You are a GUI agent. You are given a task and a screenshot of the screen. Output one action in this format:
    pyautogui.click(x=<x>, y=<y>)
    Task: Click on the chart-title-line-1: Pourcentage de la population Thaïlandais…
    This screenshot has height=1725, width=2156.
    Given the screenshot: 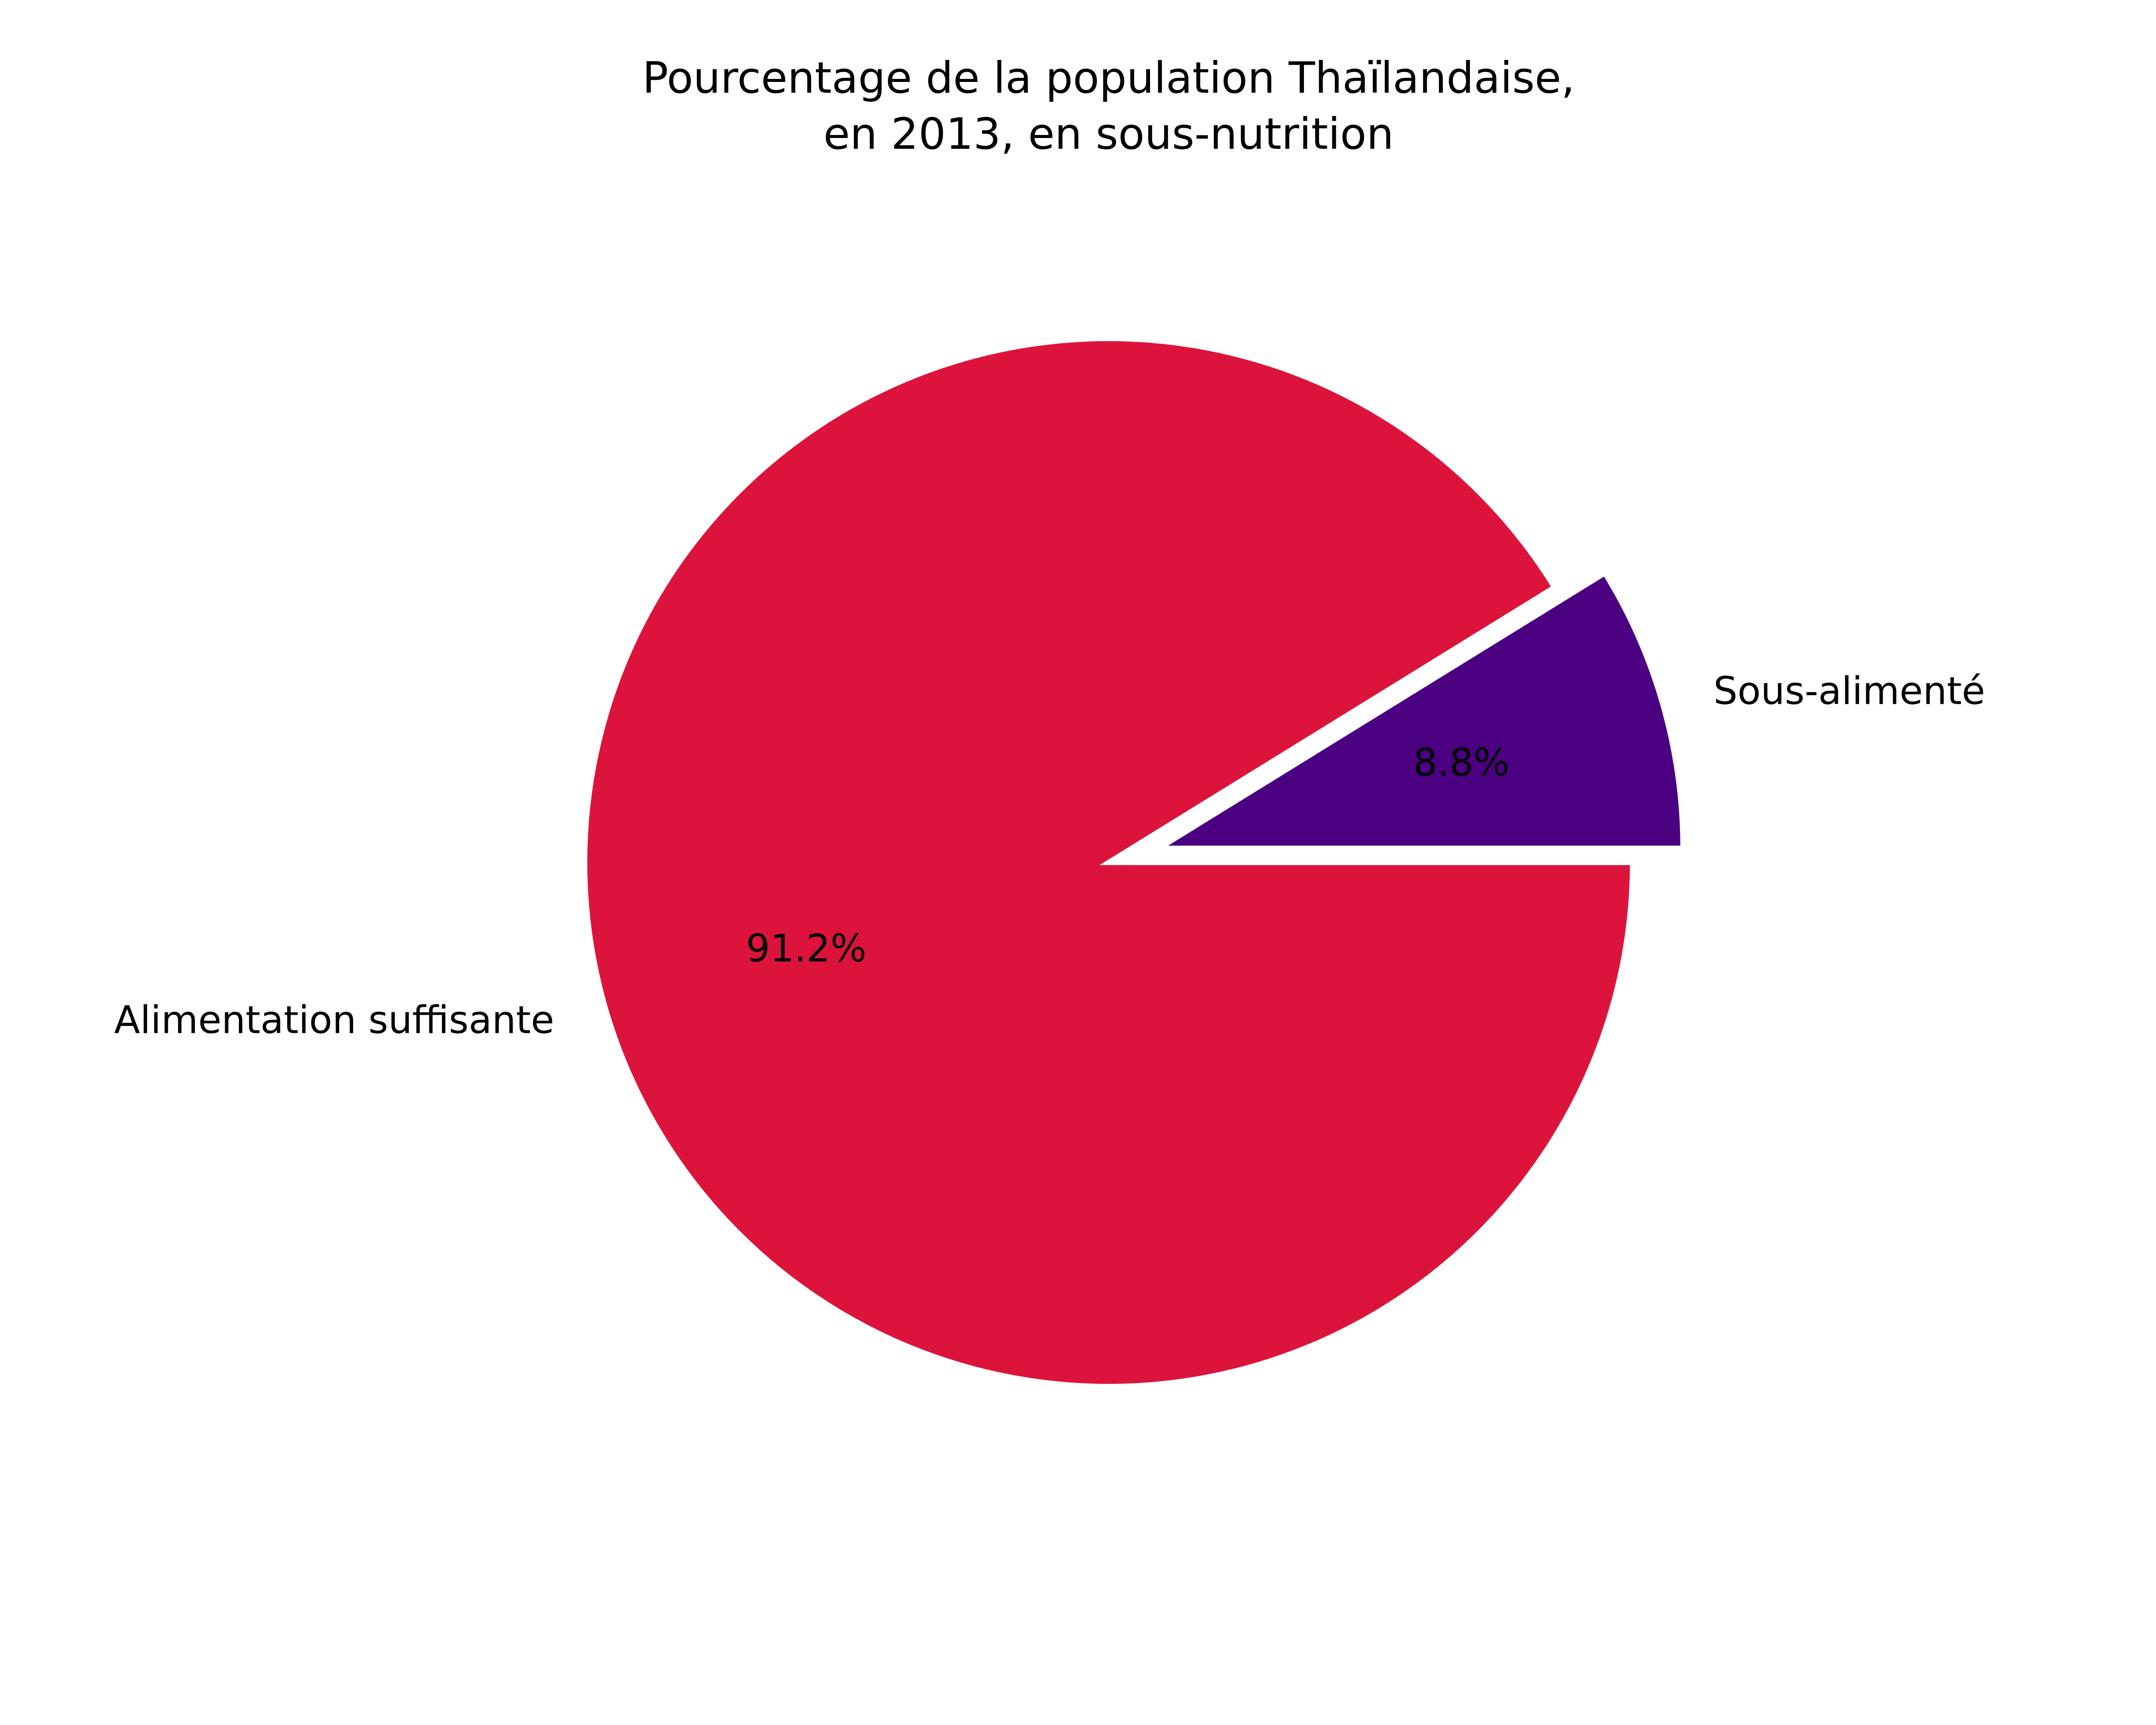 What is the action you would take?
    pyautogui.click(x=1108, y=78)
    